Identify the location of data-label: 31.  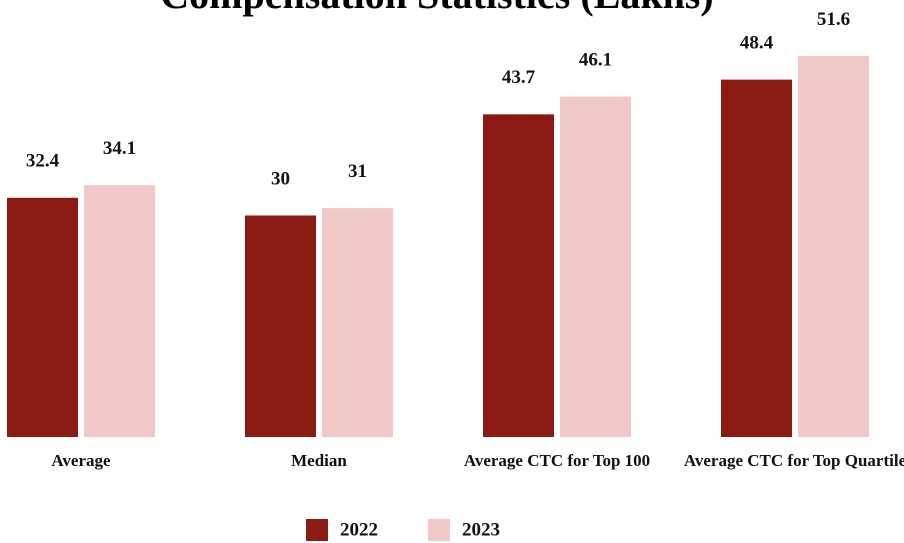
(357, 171).